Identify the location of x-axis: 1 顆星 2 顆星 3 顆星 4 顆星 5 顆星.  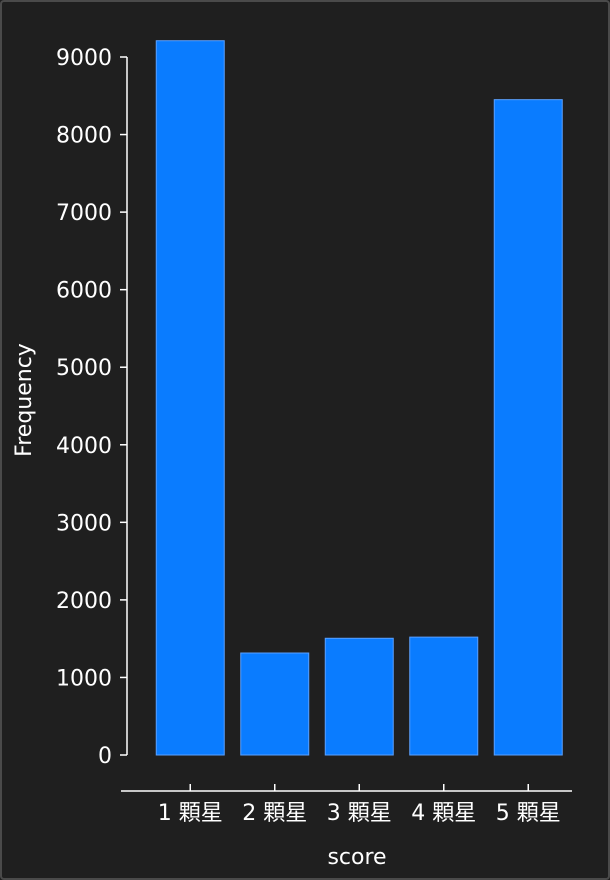
(346, 805).